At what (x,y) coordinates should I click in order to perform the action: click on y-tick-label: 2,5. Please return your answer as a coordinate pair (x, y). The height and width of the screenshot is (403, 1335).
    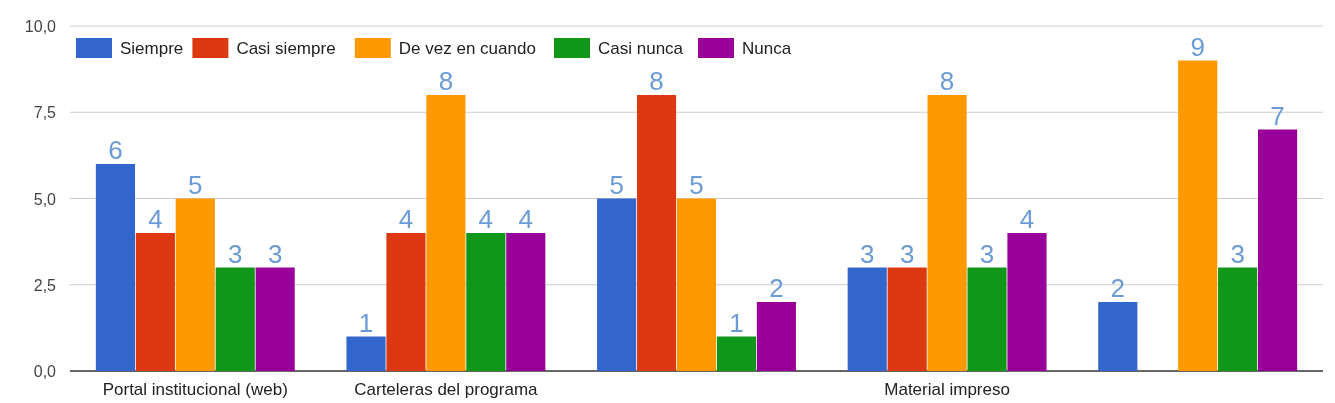
    Looking at the image, I should click on (45, 285).